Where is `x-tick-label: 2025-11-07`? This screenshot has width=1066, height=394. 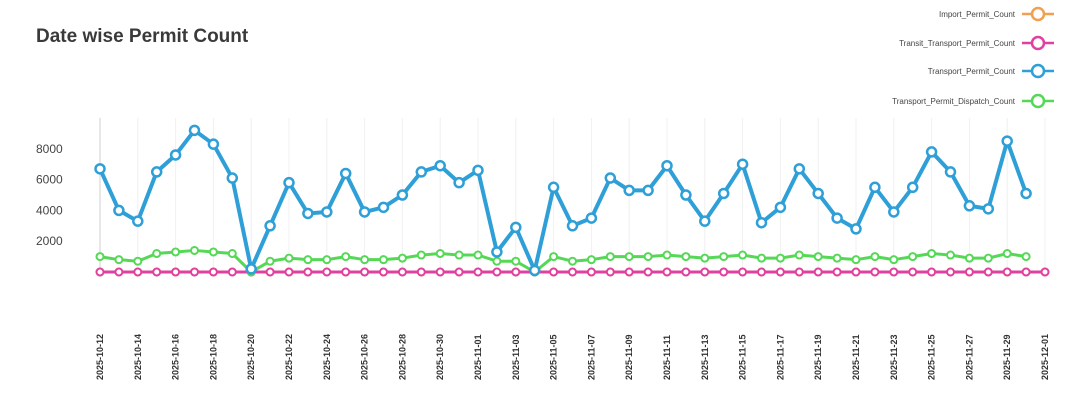 x-tick-label: 2025-11-07 is located at coordinates (591, 357).